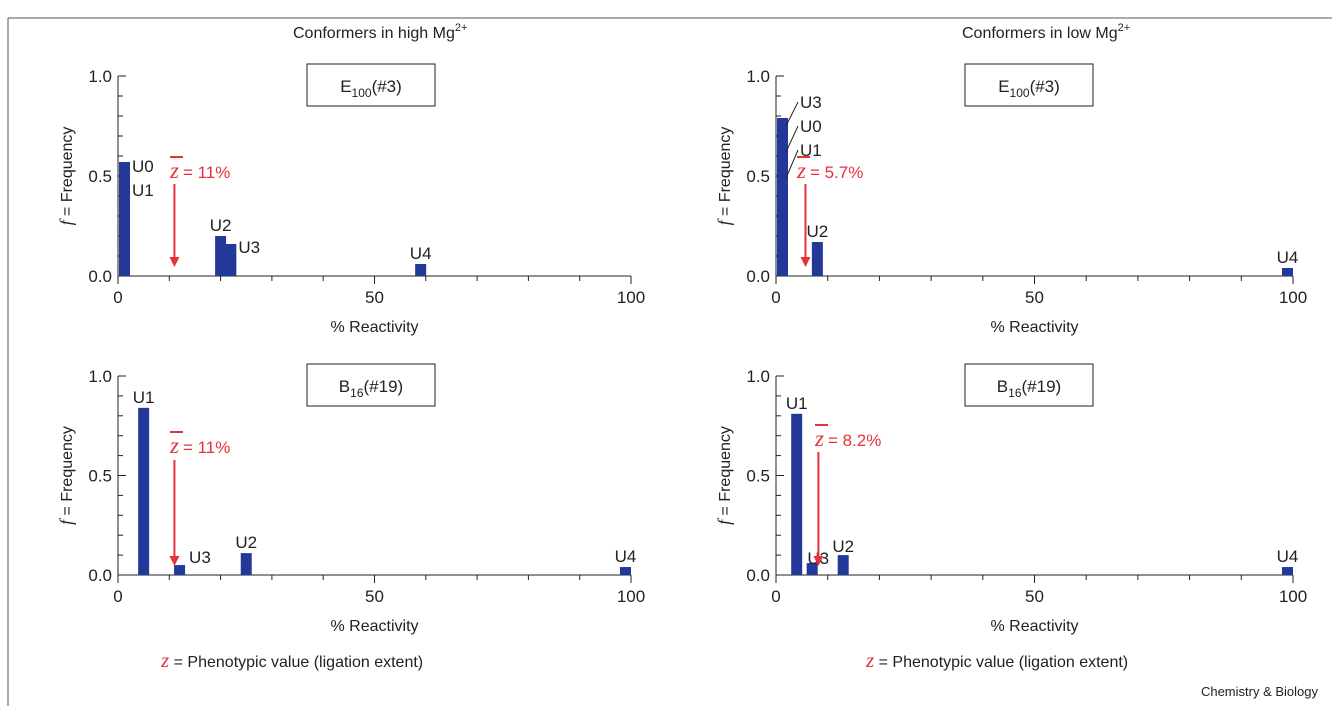 The height and width of the screenshot is (706, 1332). Describe the element at coordinates (1046, 32) in the screenshot. I see `title-low-mg: Conformers in low Mg2+` at that location.